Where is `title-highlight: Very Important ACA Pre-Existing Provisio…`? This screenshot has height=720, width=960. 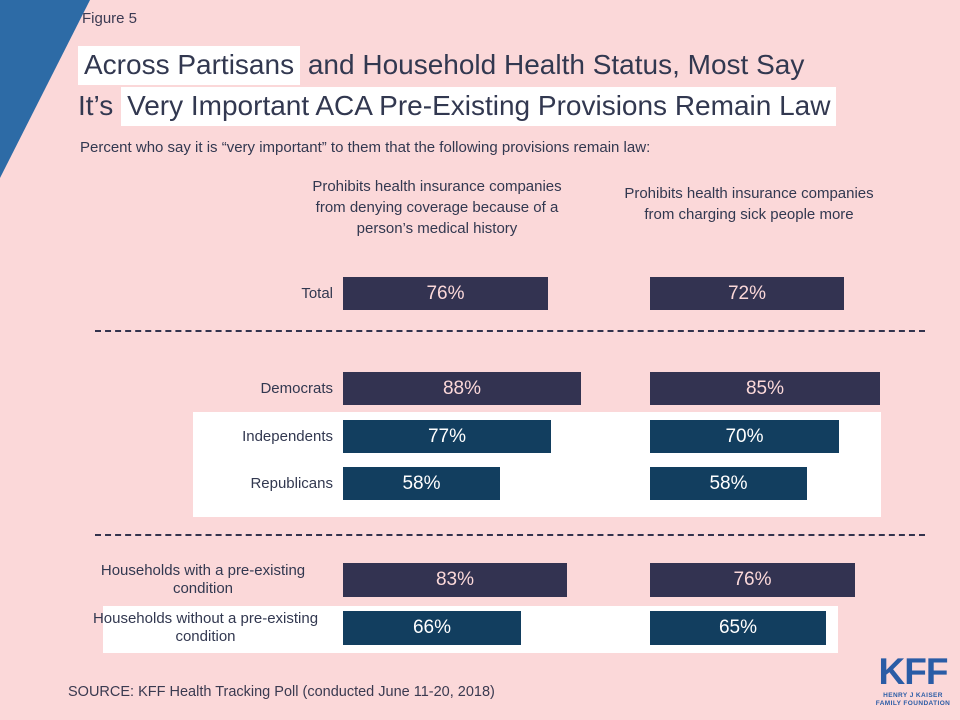
title-highlight: Very Important ACA Pre-Existing Provisio… is located at coordinates (479, 106).